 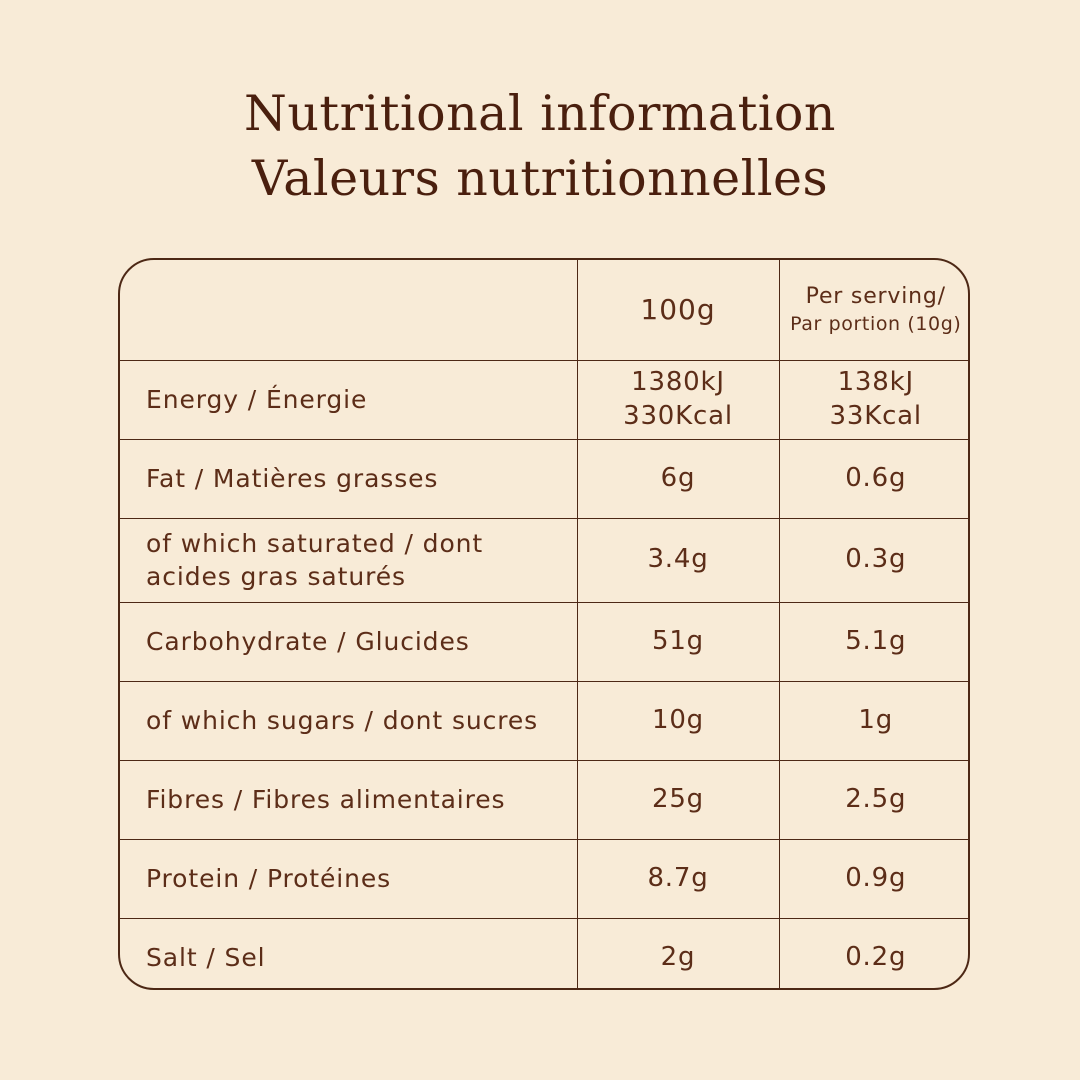 What do you see at coordinates (678, 800) in the screenshot?
I see `value-100g-cell: 25g` at bounding box center [678, 800].